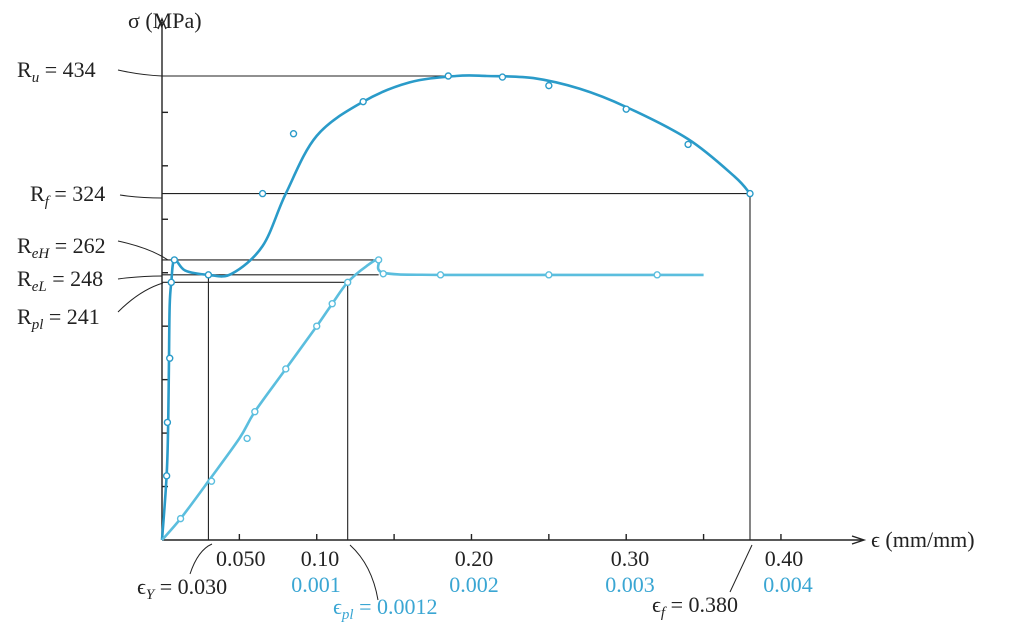  What do you see at coordinates (316, 584) in the screenshot?
I see `x2-tick-label-0001: 0.001` at bounding box center [316, 584].